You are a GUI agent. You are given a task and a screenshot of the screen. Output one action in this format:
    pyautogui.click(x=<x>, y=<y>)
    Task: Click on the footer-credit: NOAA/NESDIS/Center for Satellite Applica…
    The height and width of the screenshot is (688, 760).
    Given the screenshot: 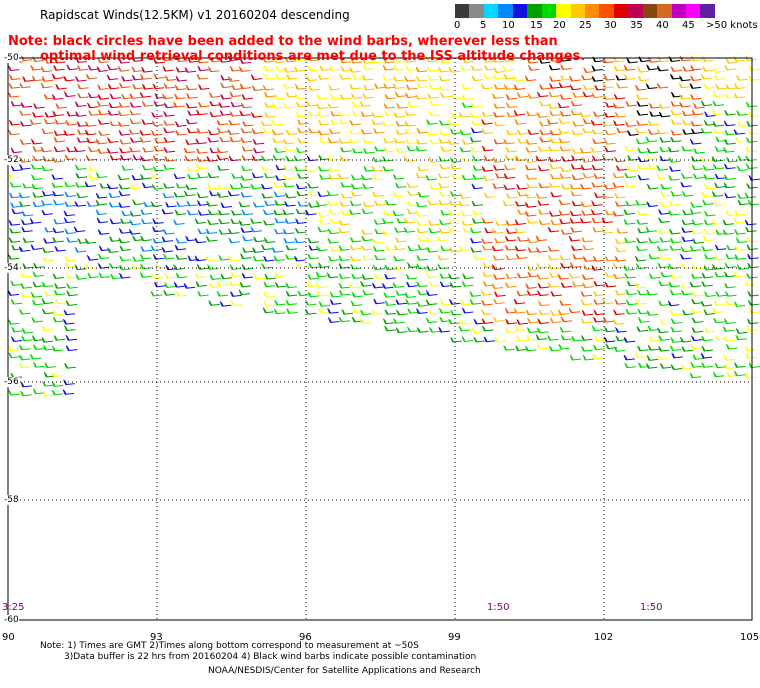 What is the action you would take?
    pyautogui.click(x=344, y=671)
    